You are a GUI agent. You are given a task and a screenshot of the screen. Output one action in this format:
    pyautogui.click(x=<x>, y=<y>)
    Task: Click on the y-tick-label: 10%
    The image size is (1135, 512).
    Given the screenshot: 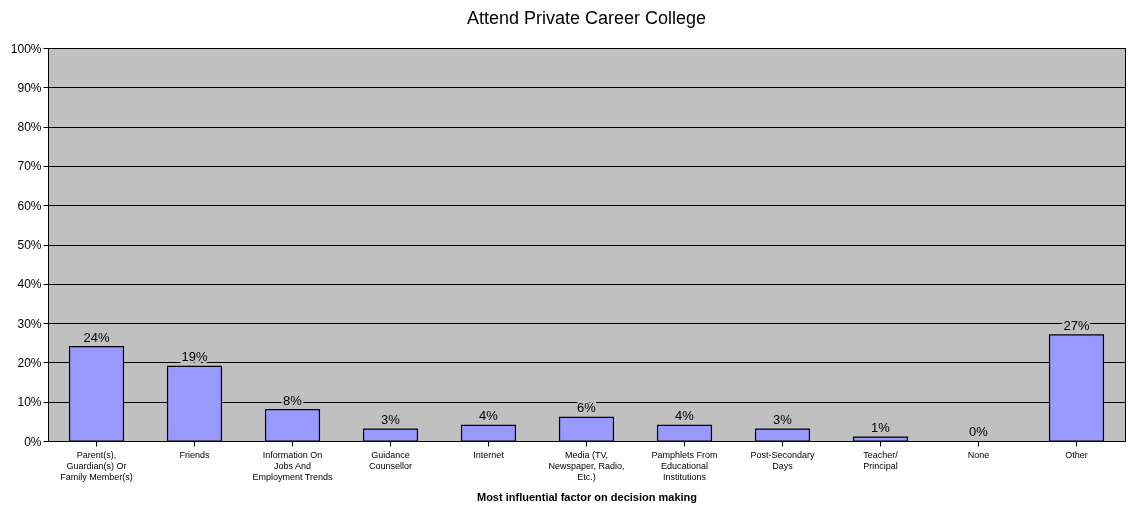 What is the action you would take?
    pyautogui.click(x=29, y=402)
    